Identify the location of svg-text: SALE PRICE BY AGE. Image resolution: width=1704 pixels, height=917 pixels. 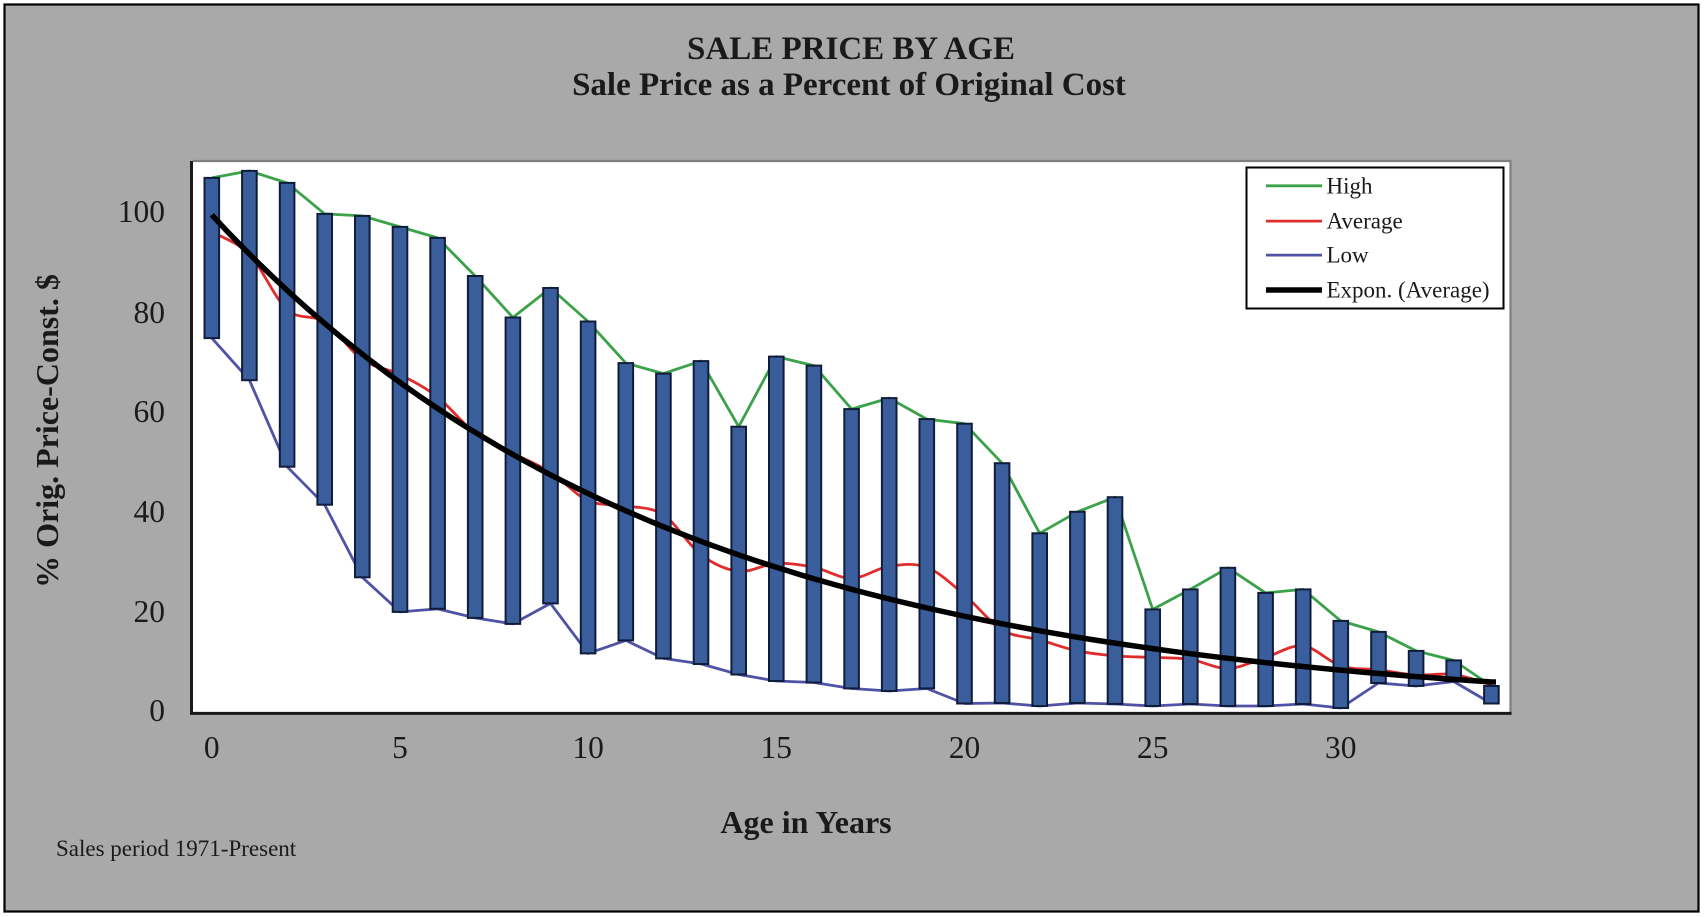
(851, 49).